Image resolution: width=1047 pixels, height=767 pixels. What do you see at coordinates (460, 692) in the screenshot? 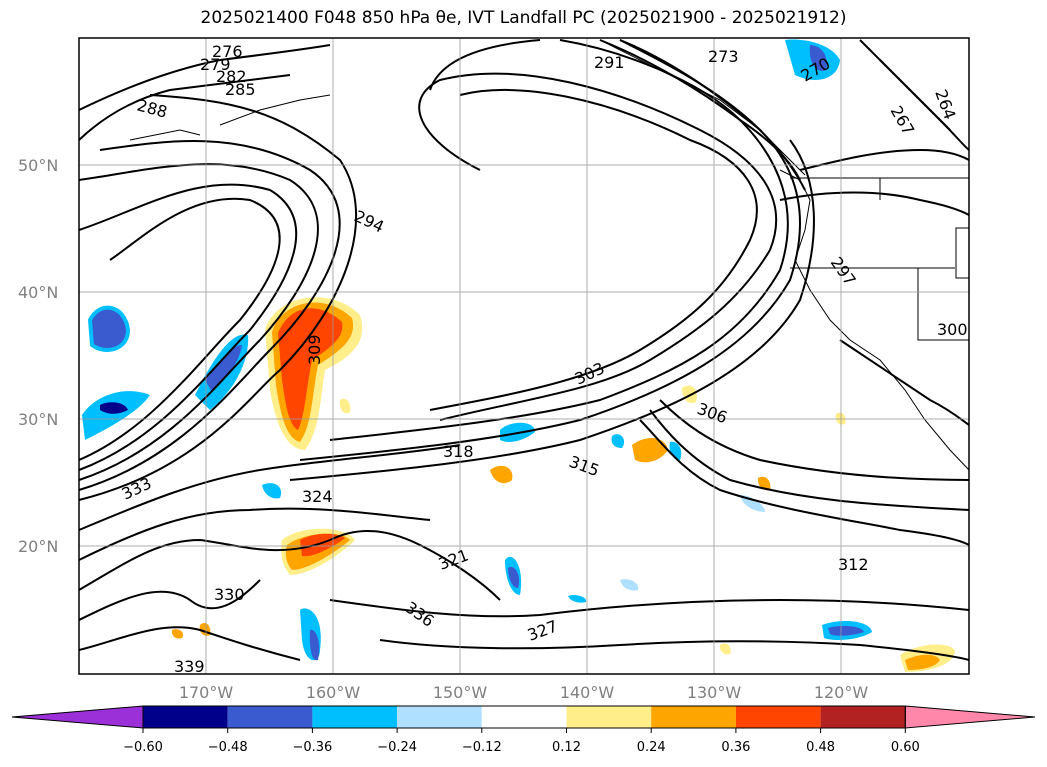
I see `lon-tick-150w: 150°W` at bounding box center [460, 692].